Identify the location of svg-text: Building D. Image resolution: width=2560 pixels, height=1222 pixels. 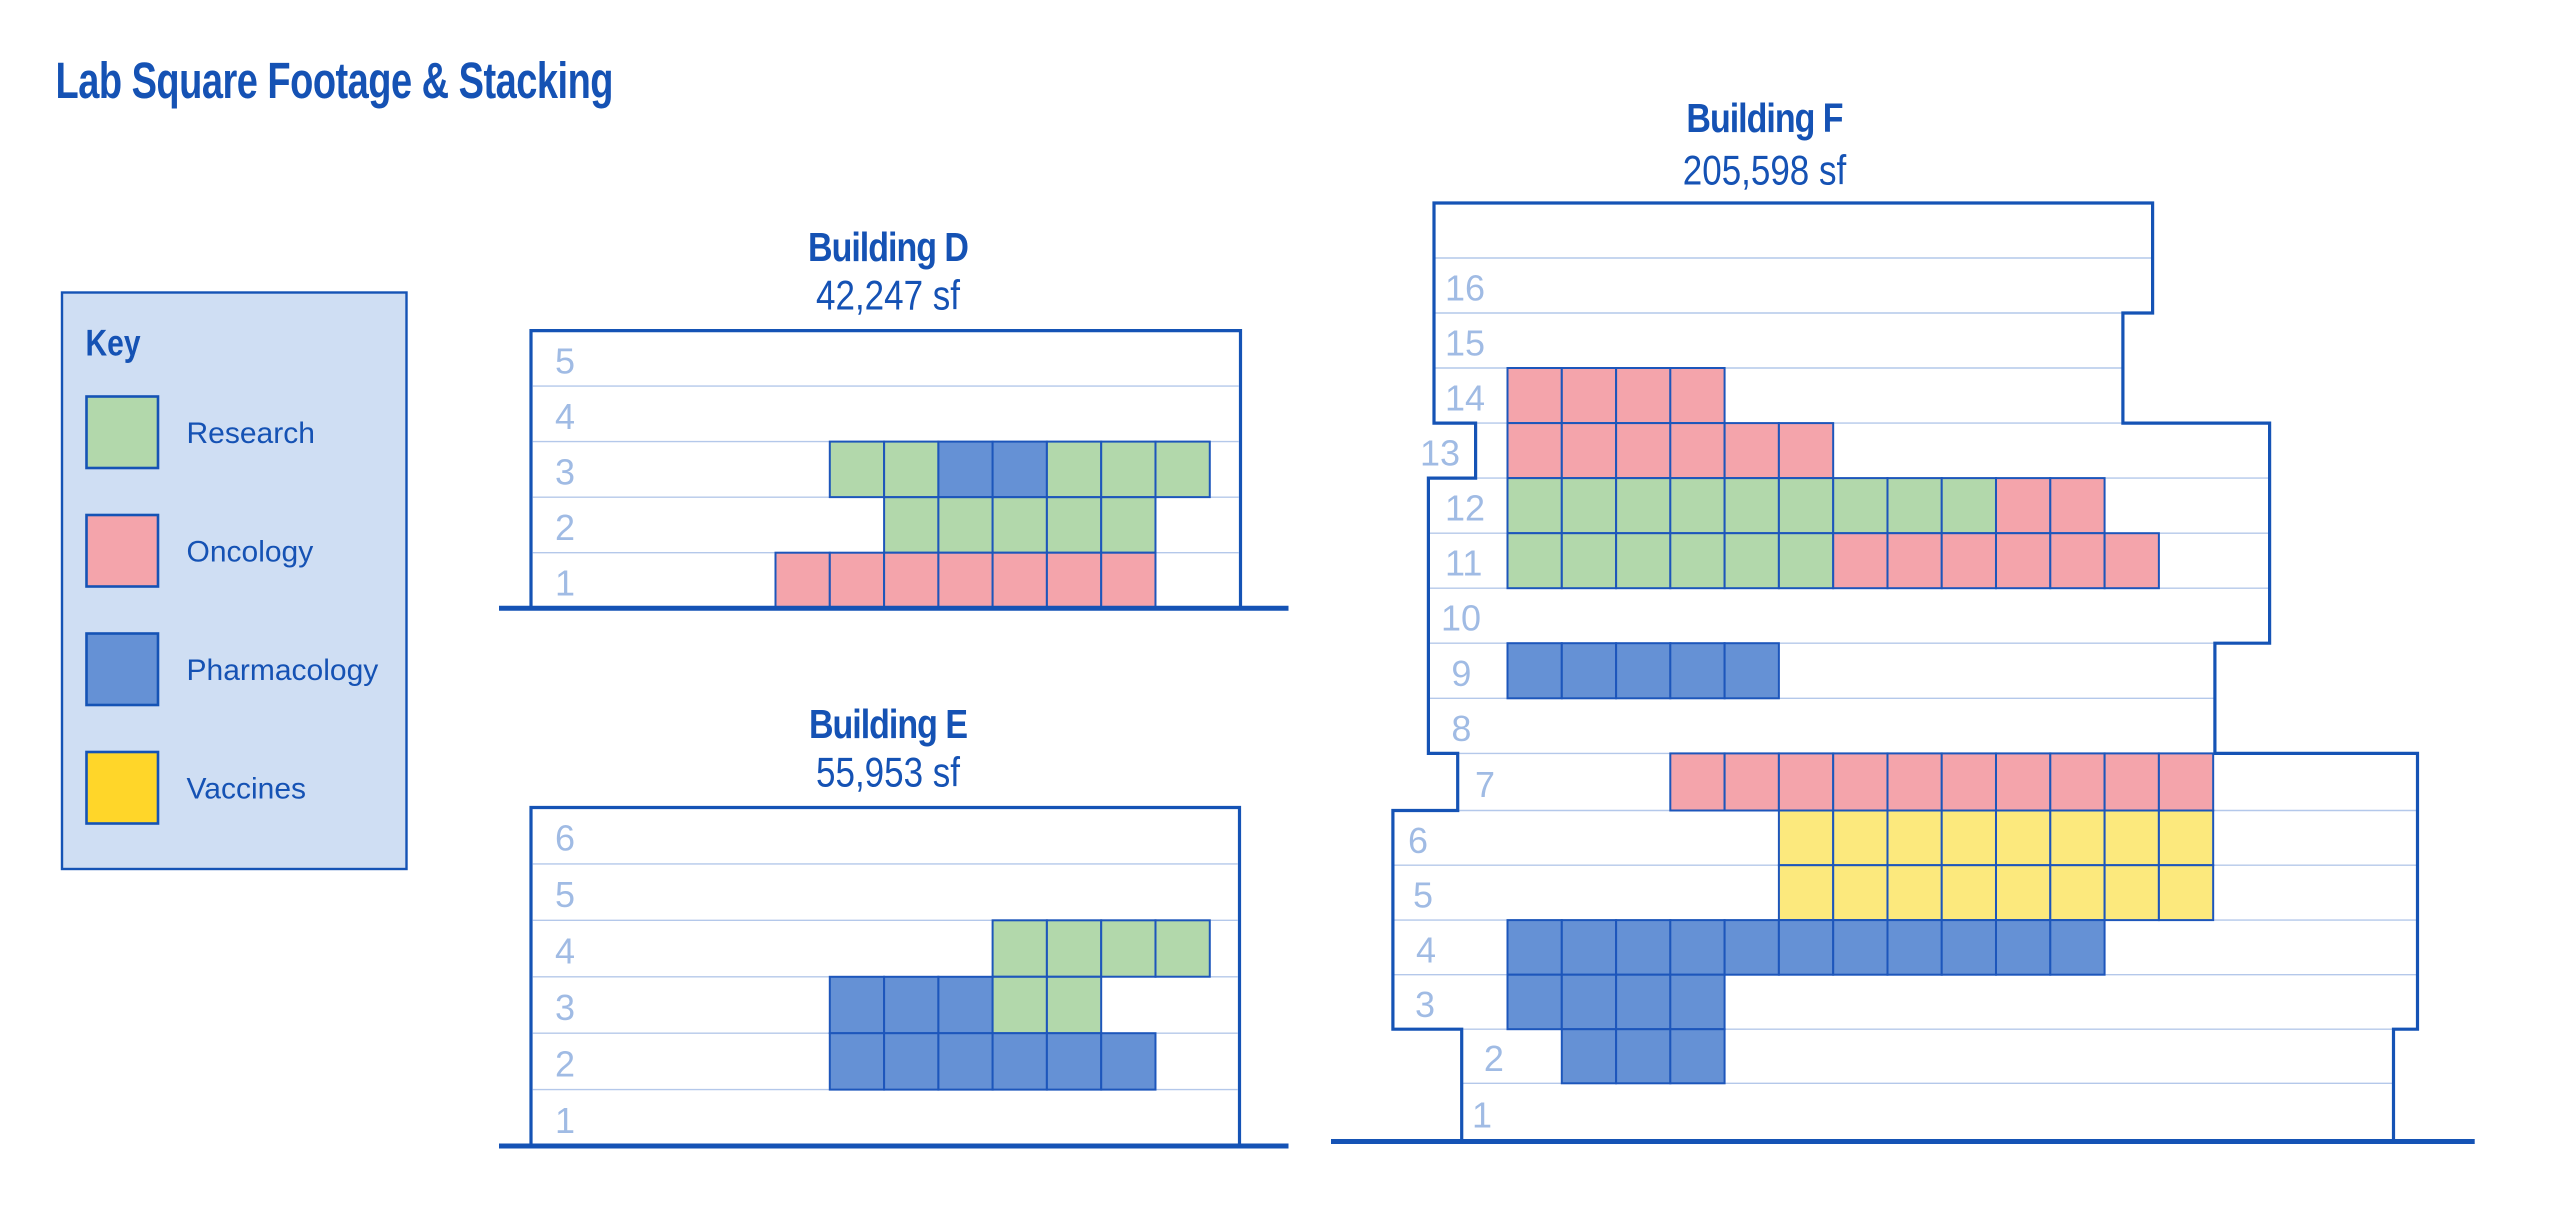
(888, 247).